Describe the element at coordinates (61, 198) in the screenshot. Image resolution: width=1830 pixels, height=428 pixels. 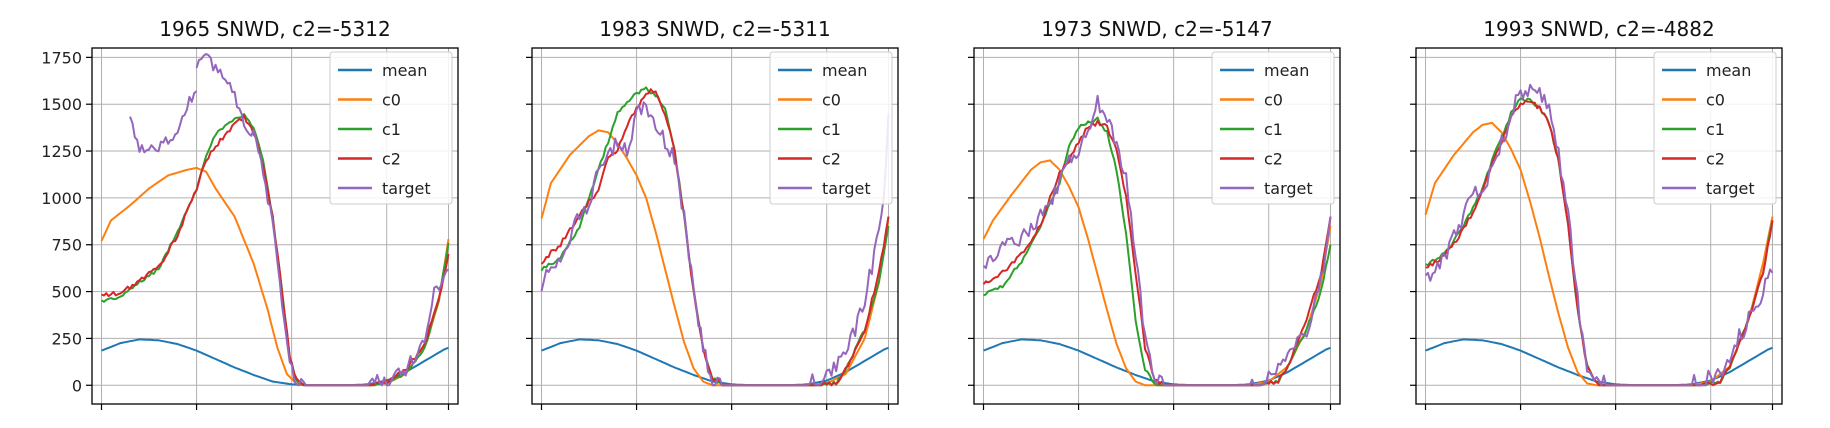
I see `y-tick-label: 1000` at that location.